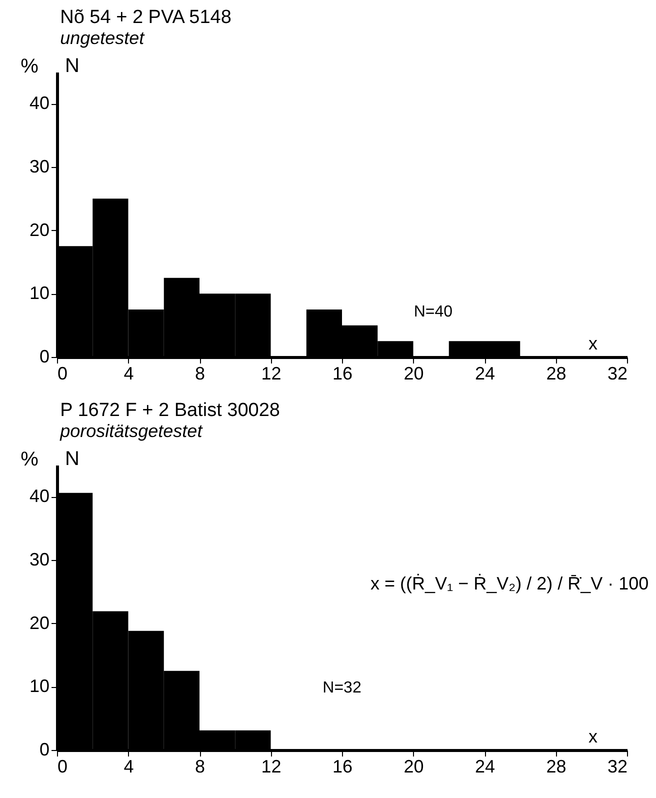 This screenshot has width=656, height=798. What do you see at coordinates (103, 38) in the screenshot?
I see `chart-subtitle: ungetestet` at bounding box center [103, 38].